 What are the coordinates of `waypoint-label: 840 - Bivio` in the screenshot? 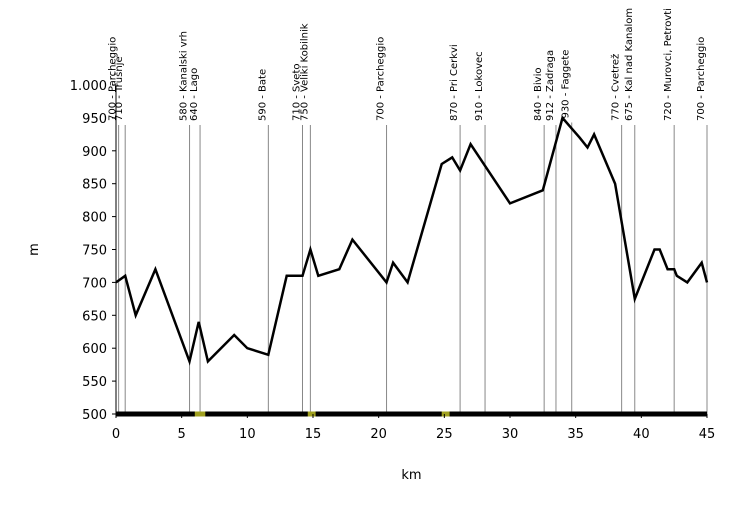 It's located at (538, 94).